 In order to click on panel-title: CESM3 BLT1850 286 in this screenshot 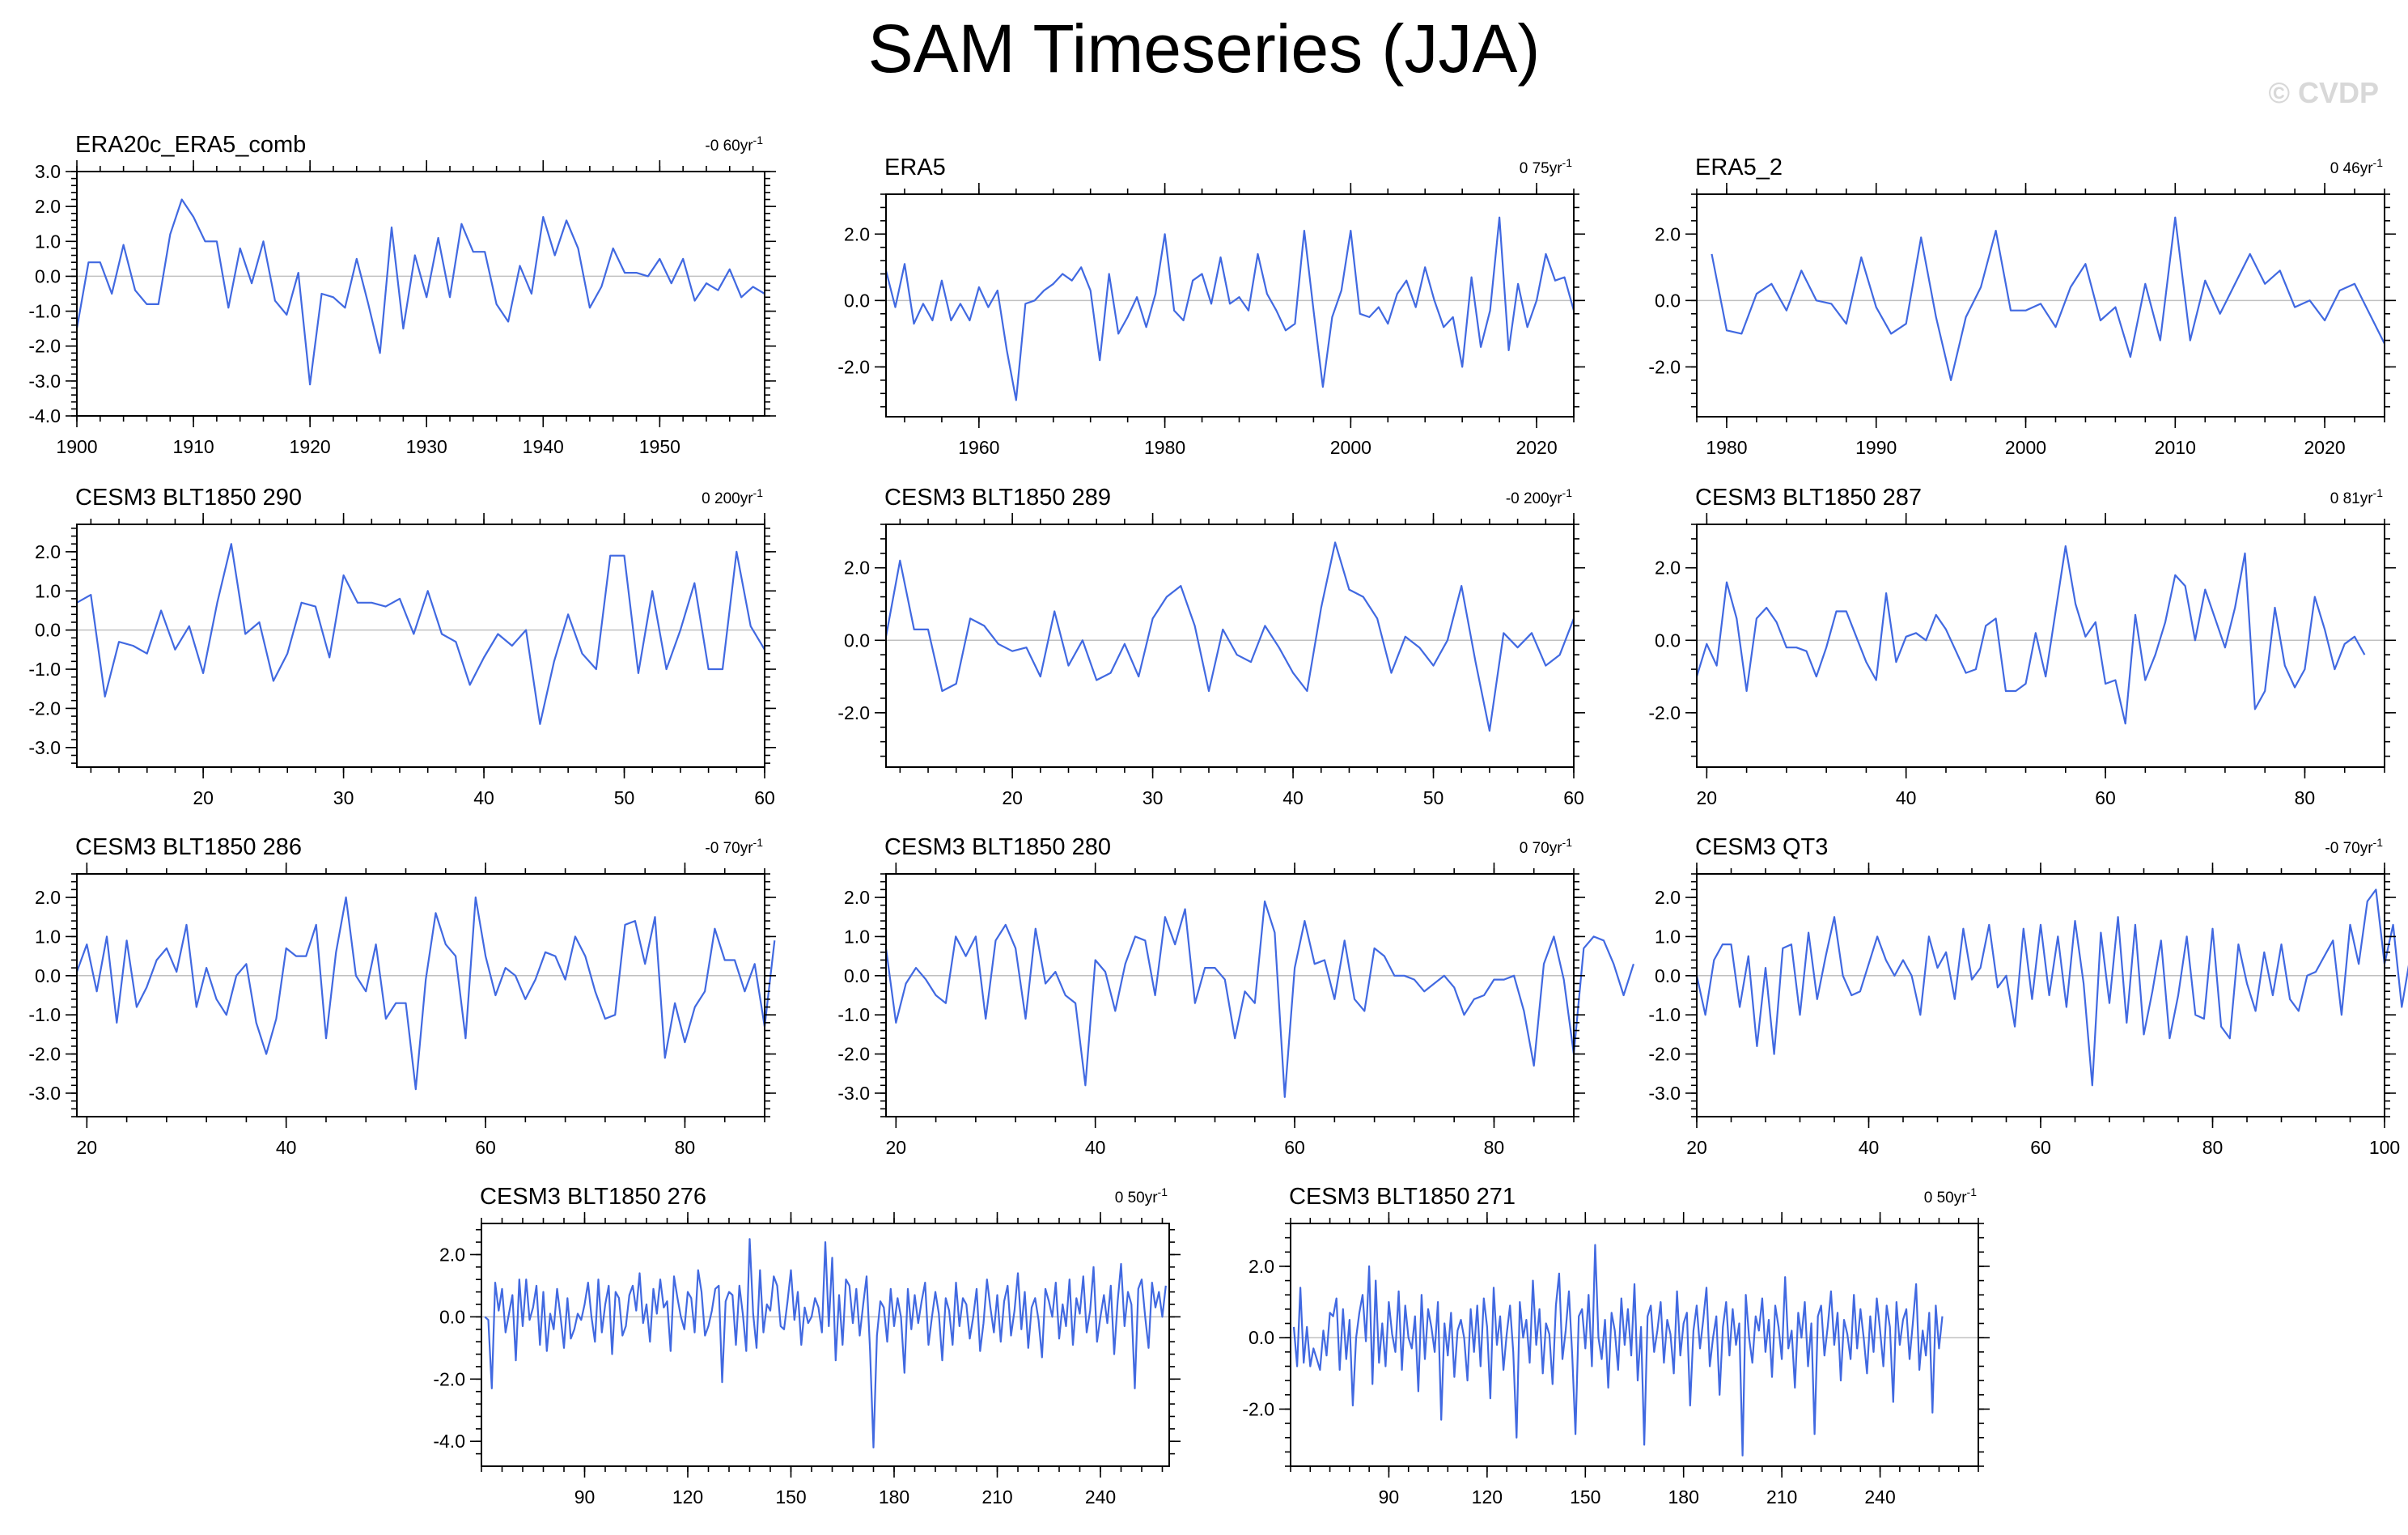, I will do `click(188, 847)`.